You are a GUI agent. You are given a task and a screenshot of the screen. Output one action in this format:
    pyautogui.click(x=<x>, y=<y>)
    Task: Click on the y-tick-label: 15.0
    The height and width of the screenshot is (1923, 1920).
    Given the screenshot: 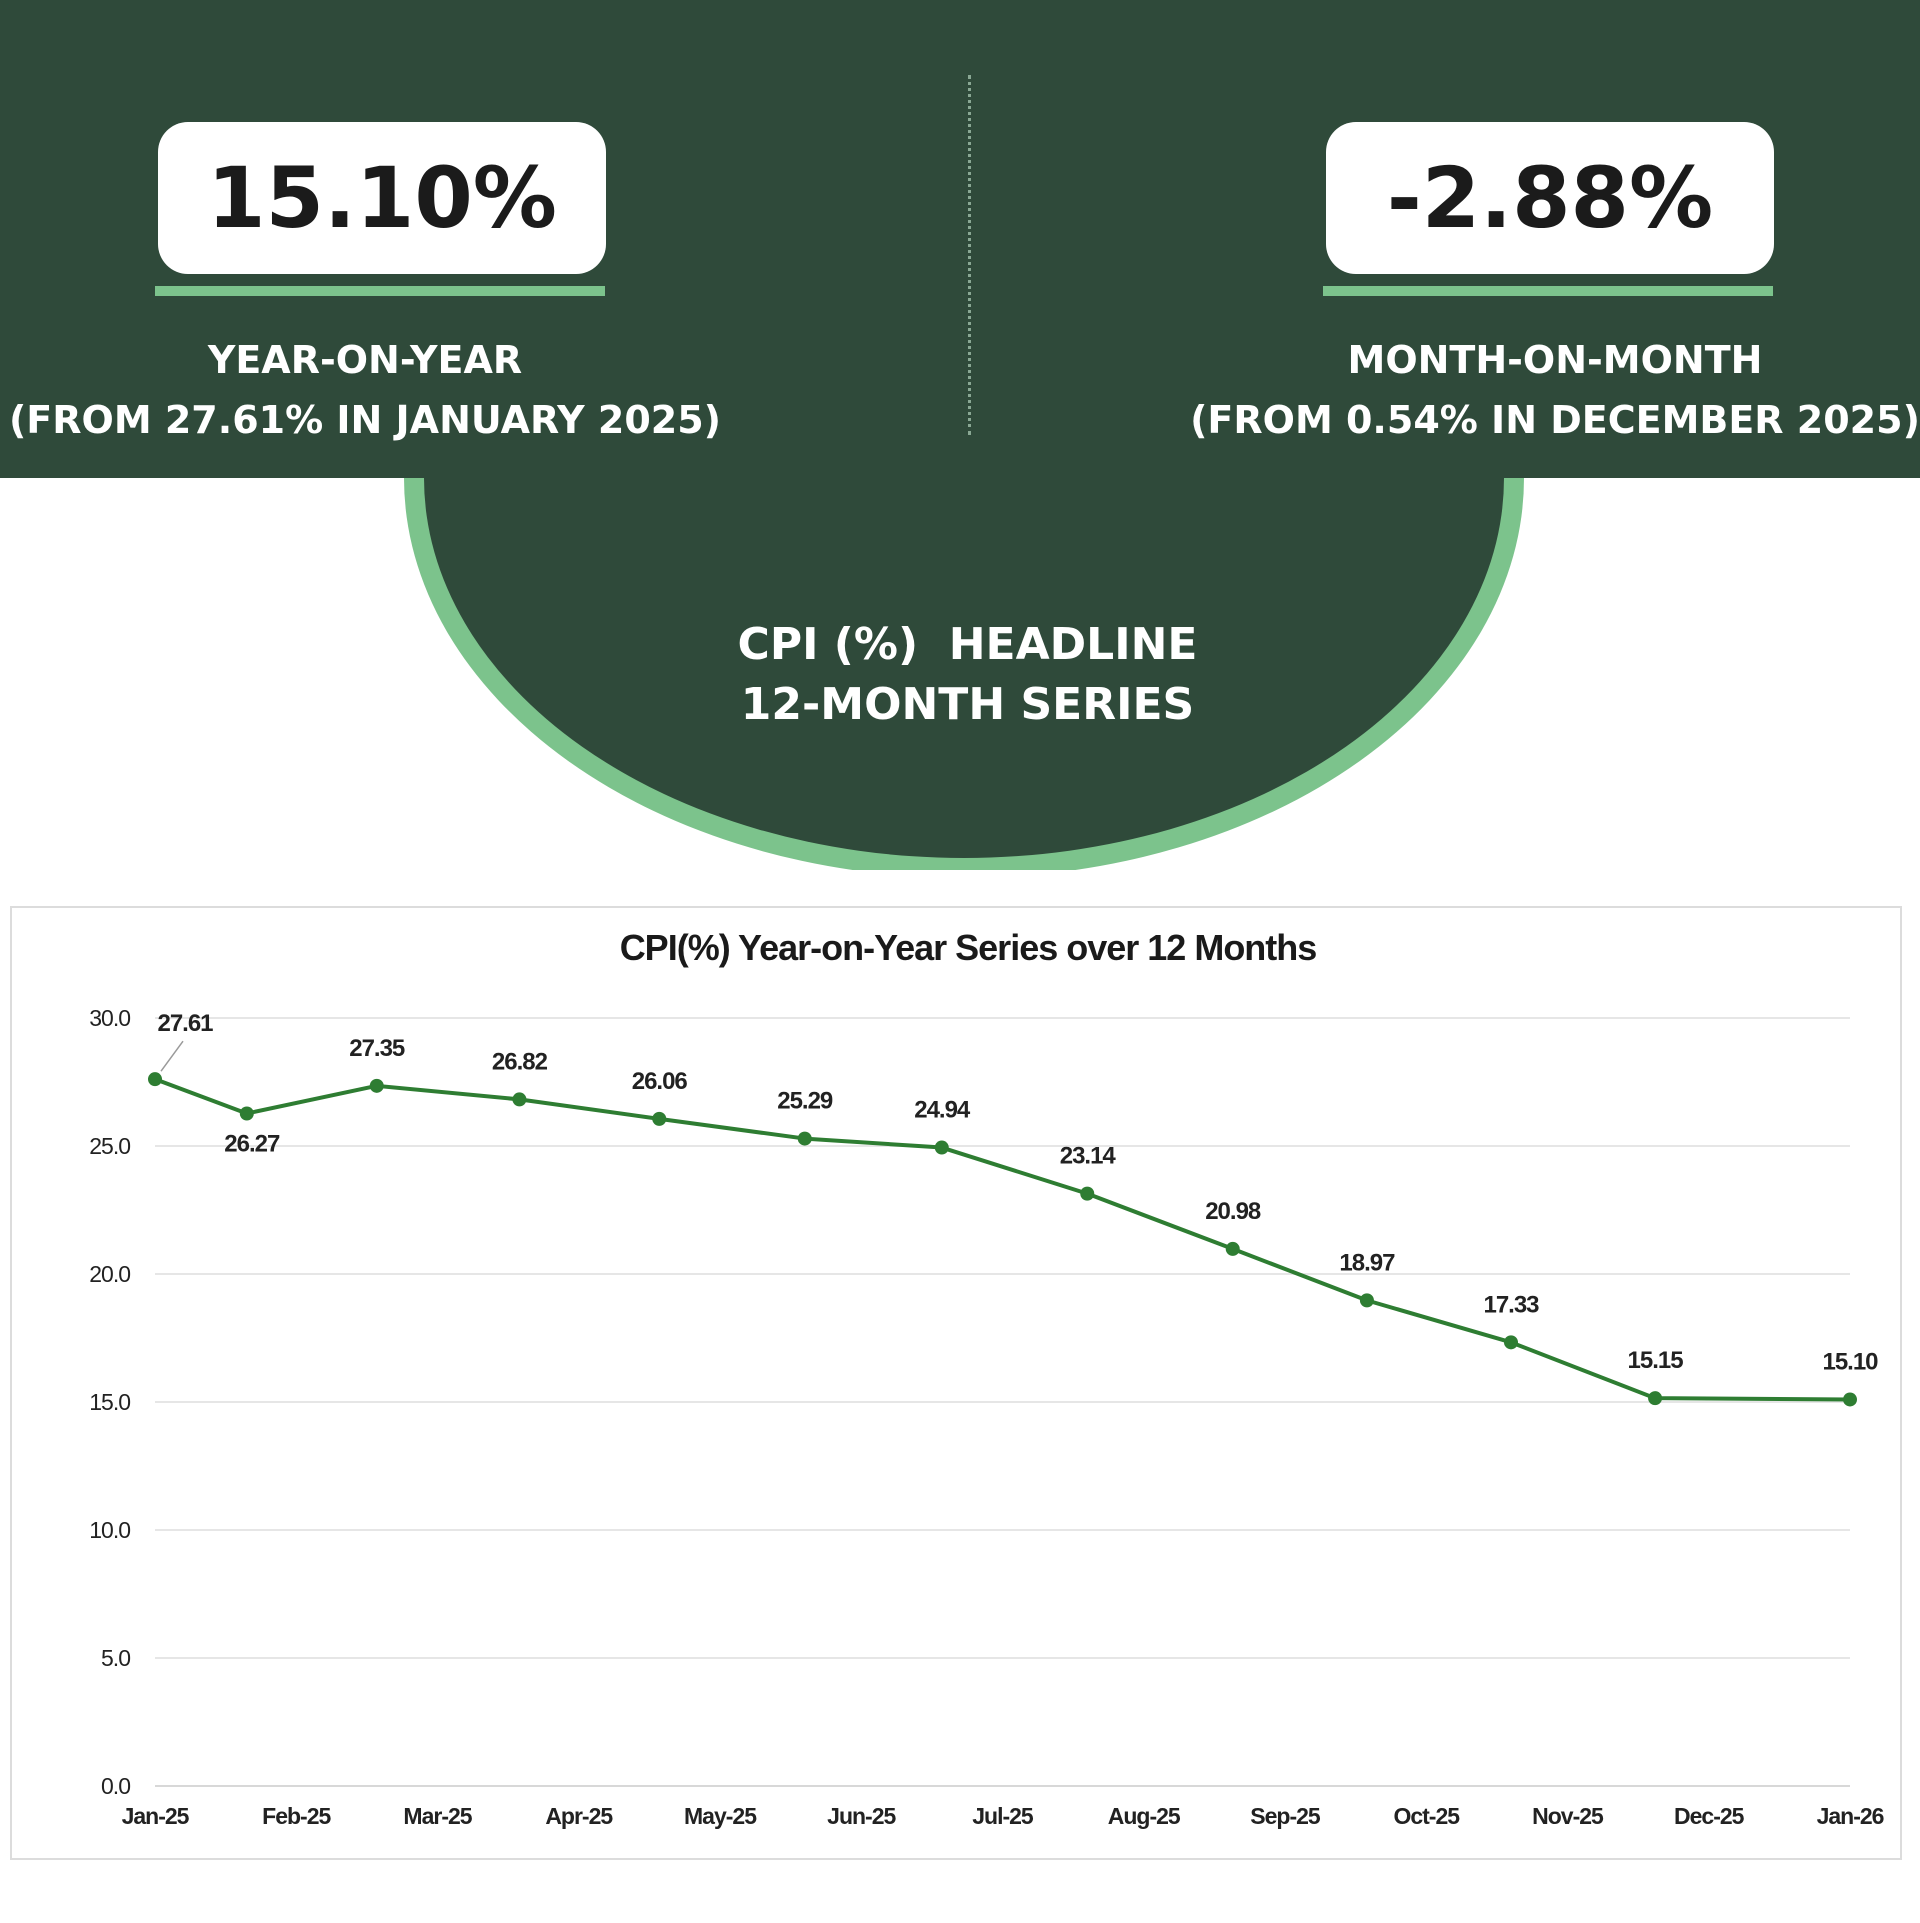 What is the action you would take?
    pyautogui.click(x=109, y=1402)
    